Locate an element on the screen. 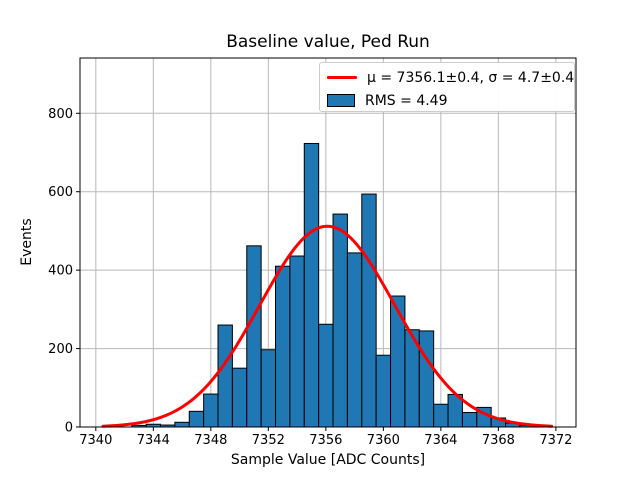  legend-patch-swatch is located at coordinates (341, 100).